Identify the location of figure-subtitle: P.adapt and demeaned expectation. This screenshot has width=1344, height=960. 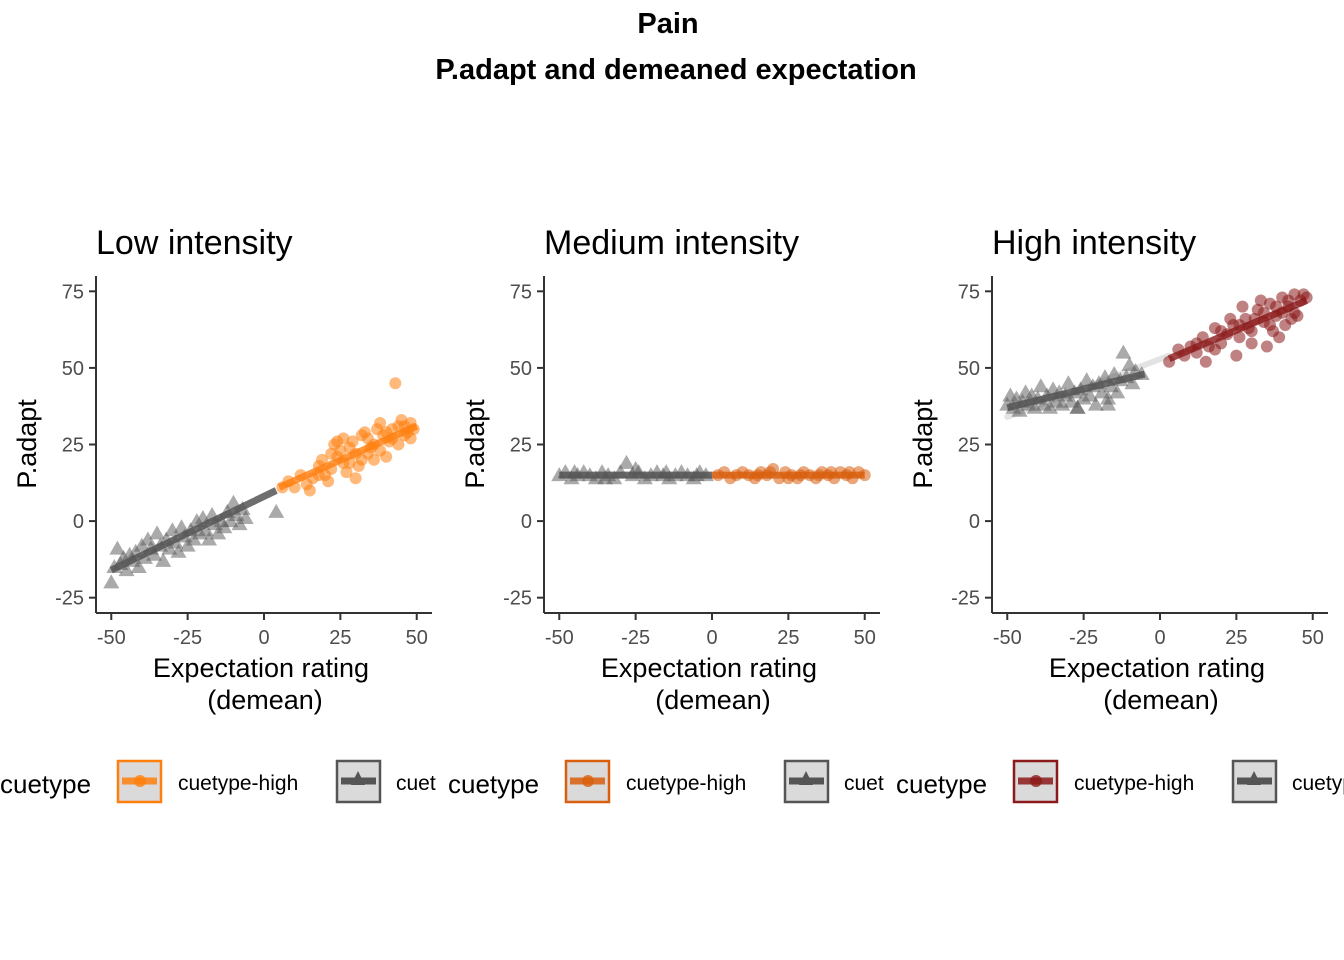
(675, 70).